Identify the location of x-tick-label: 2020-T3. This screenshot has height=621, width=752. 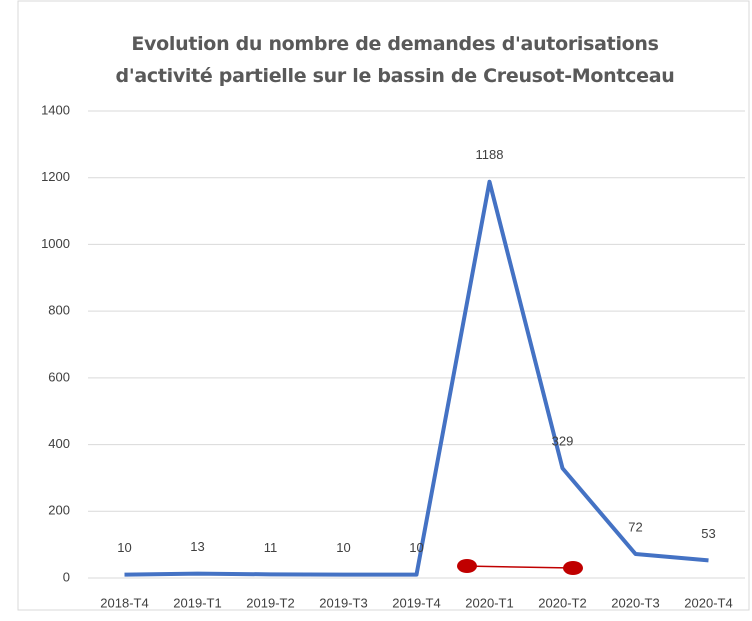
(635, 602).